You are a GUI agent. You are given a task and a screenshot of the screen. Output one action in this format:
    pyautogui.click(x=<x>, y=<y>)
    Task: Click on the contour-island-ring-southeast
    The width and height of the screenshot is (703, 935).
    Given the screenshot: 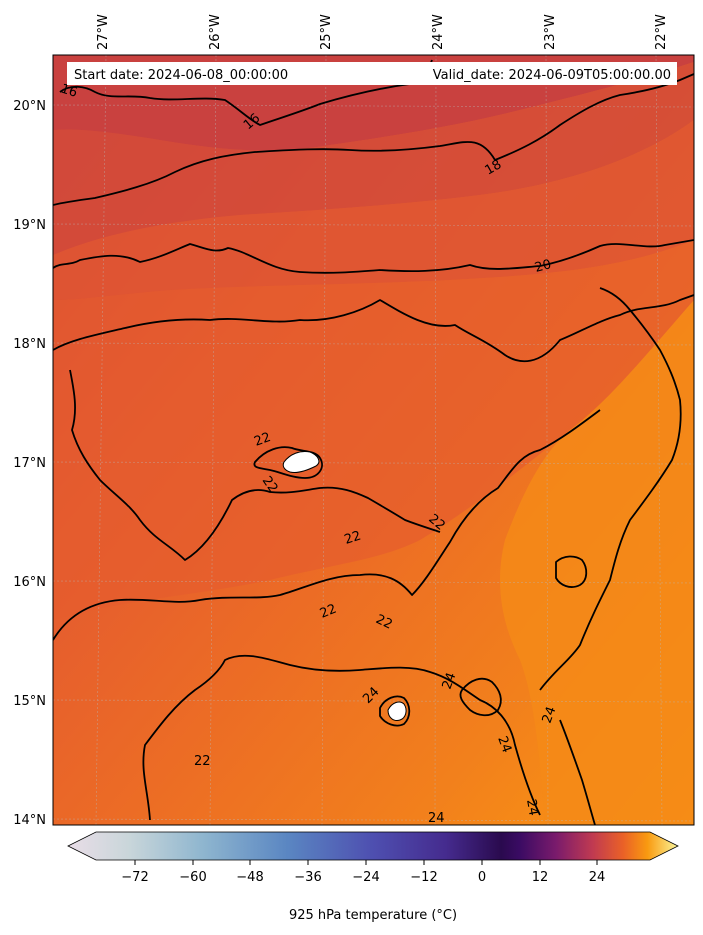 What is the action you would take?
    pyautogui.click(x=480, y=697)
    